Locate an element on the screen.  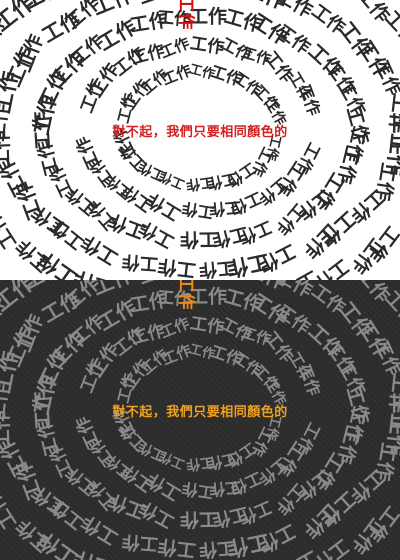
caption-dark: 對不起，我們只要相同顏色的 is located at coordinates (200, 412).